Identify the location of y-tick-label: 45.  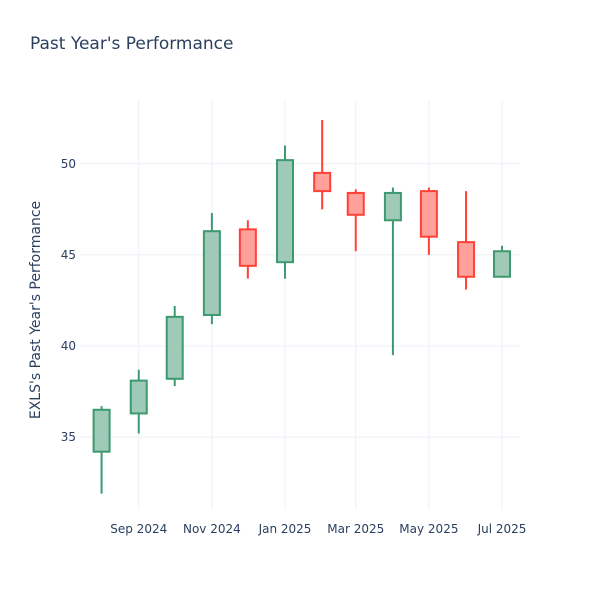
(68, 255).